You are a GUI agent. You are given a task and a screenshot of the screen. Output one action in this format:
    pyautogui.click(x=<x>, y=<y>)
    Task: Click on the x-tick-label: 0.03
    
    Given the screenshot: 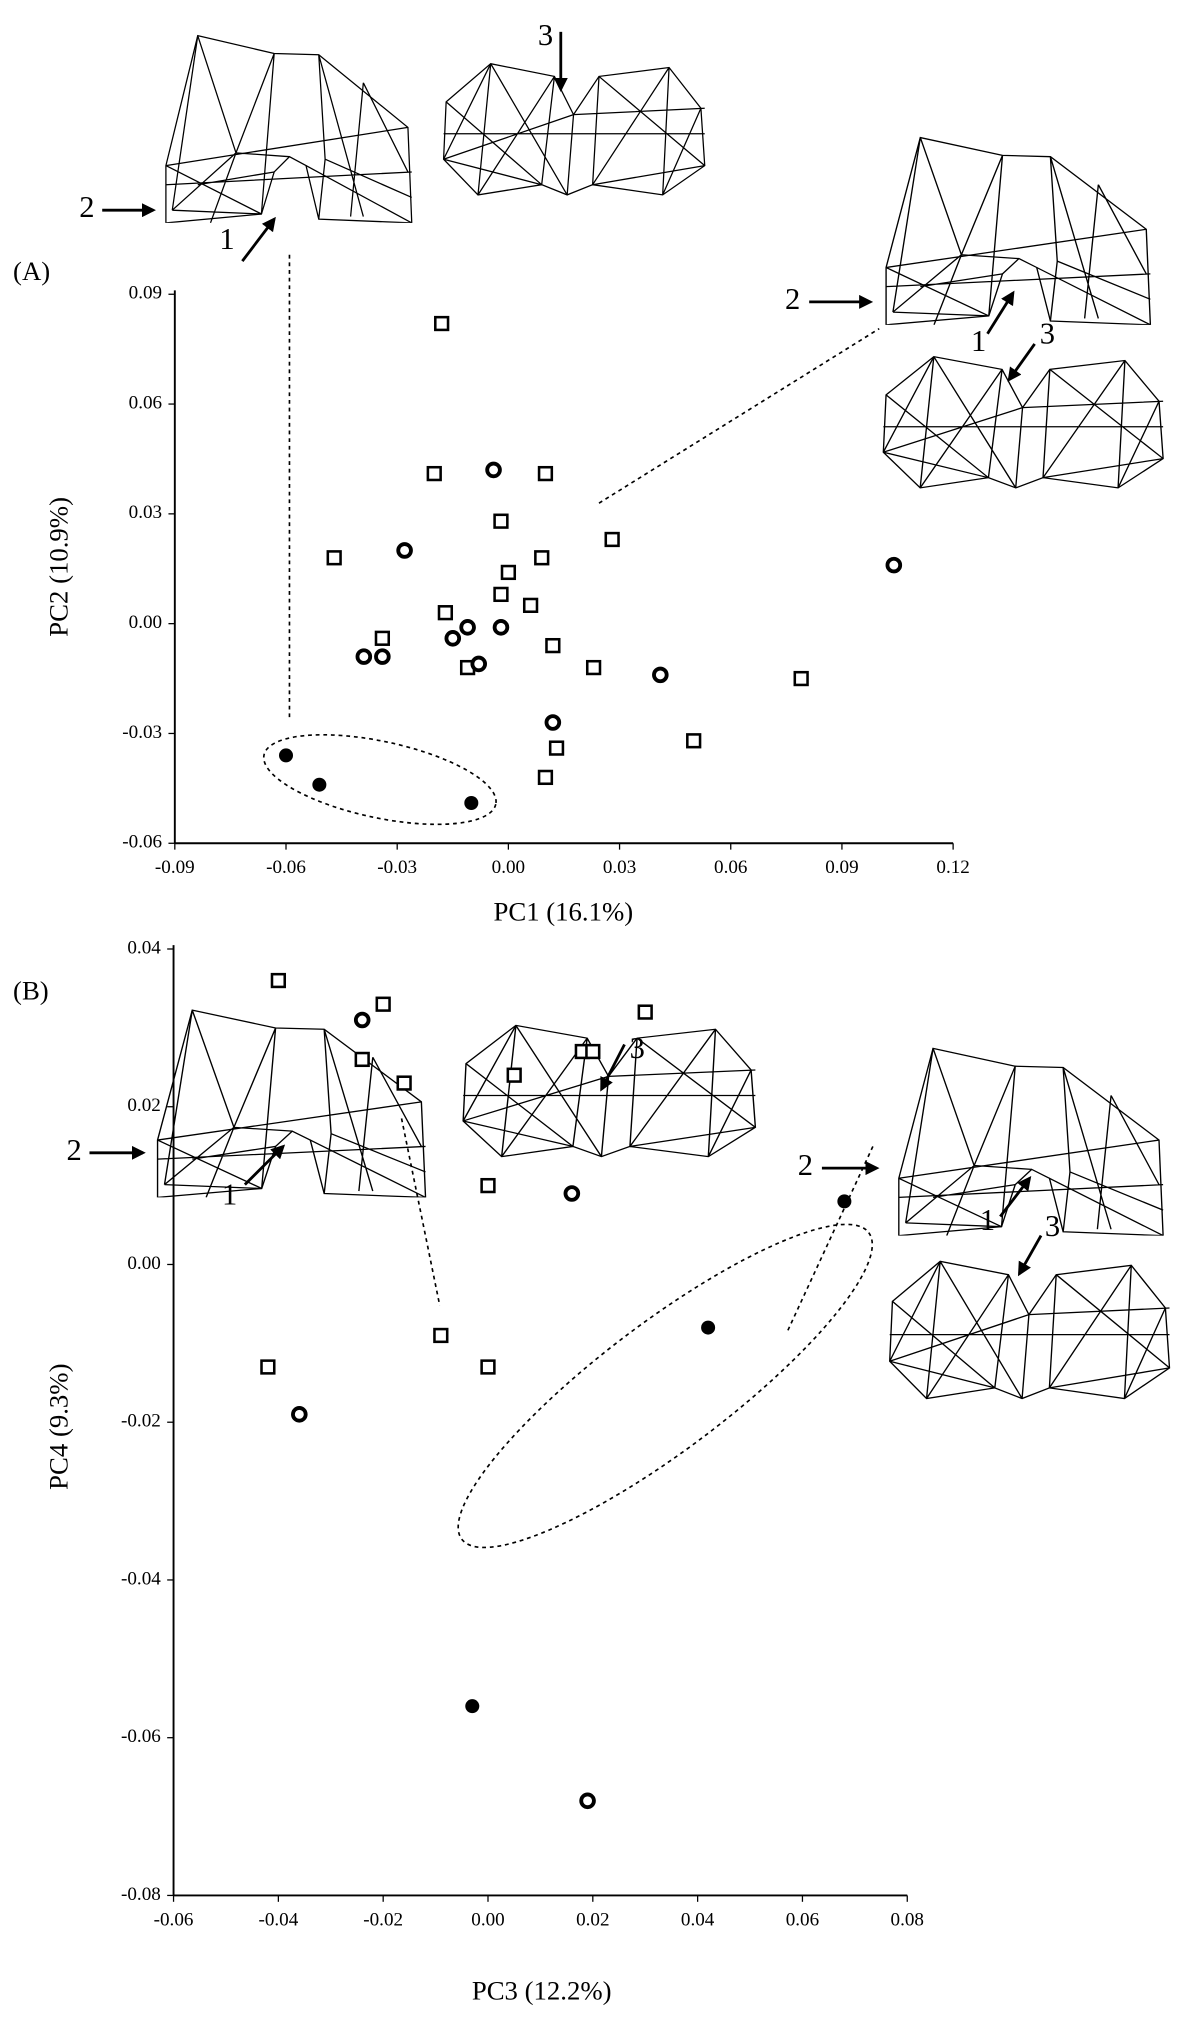 What is the action you would take?
    pyautogui.click(x=619, y=867)
    